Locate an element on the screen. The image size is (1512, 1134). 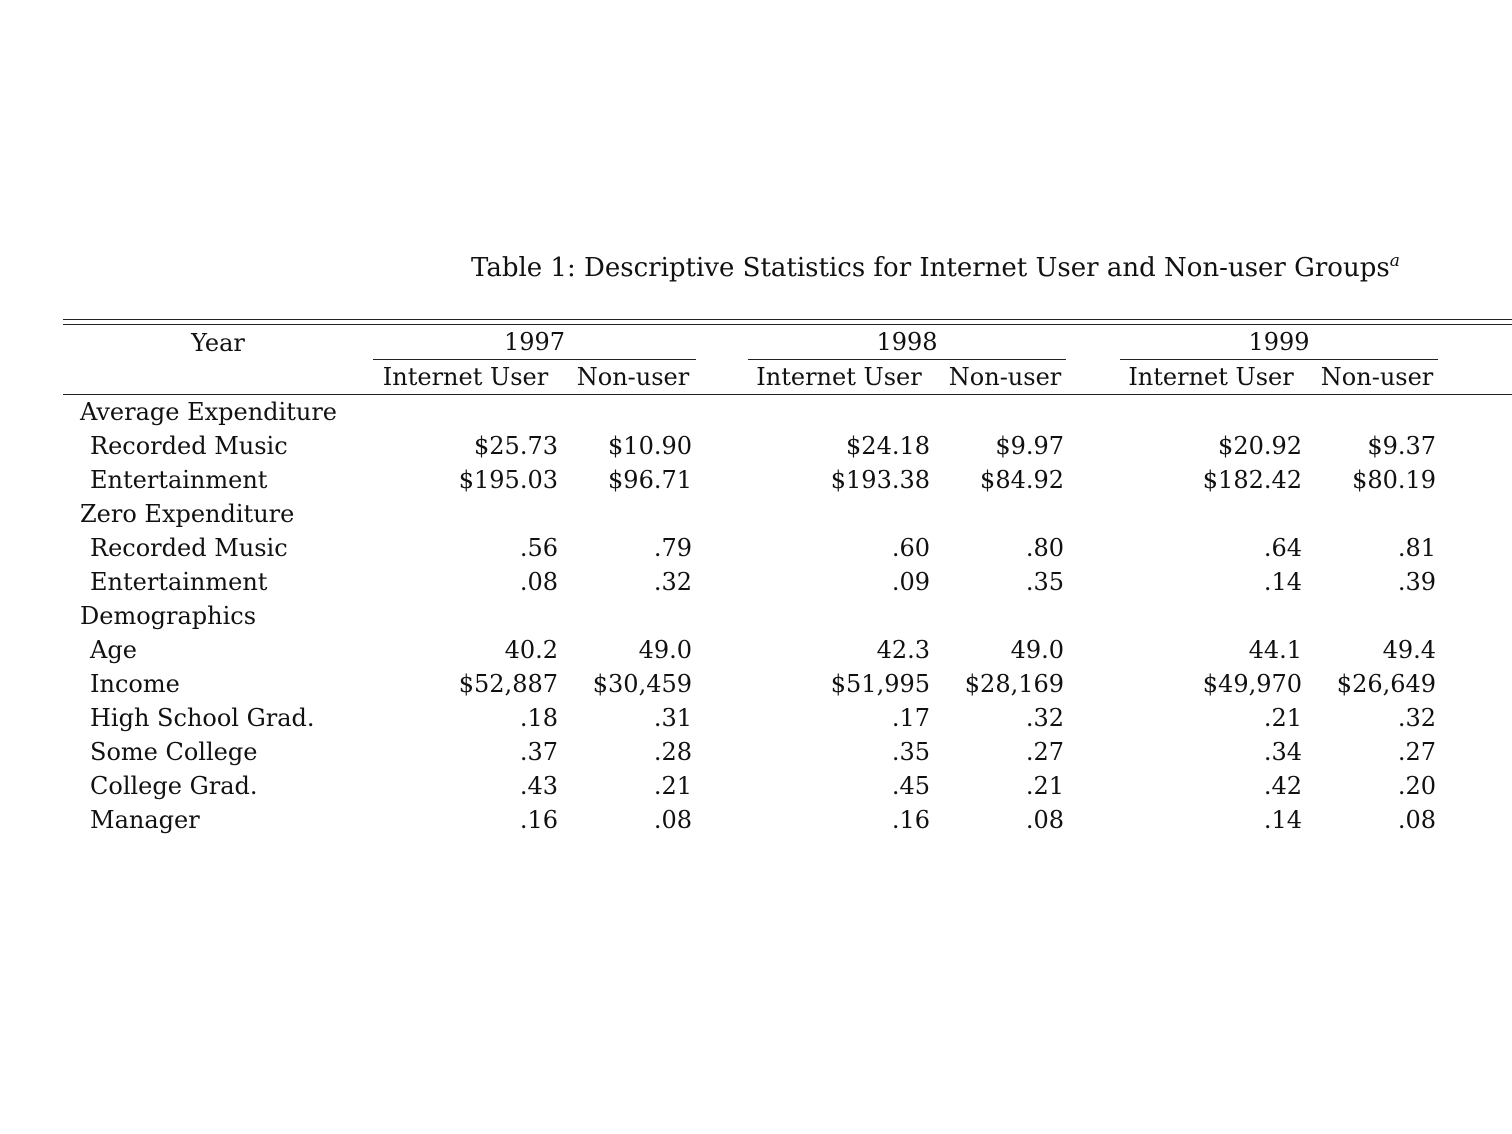
table-row: College Grad. .43 .21 .45 .21 .42 .20 is located at coordinates (787, 786).